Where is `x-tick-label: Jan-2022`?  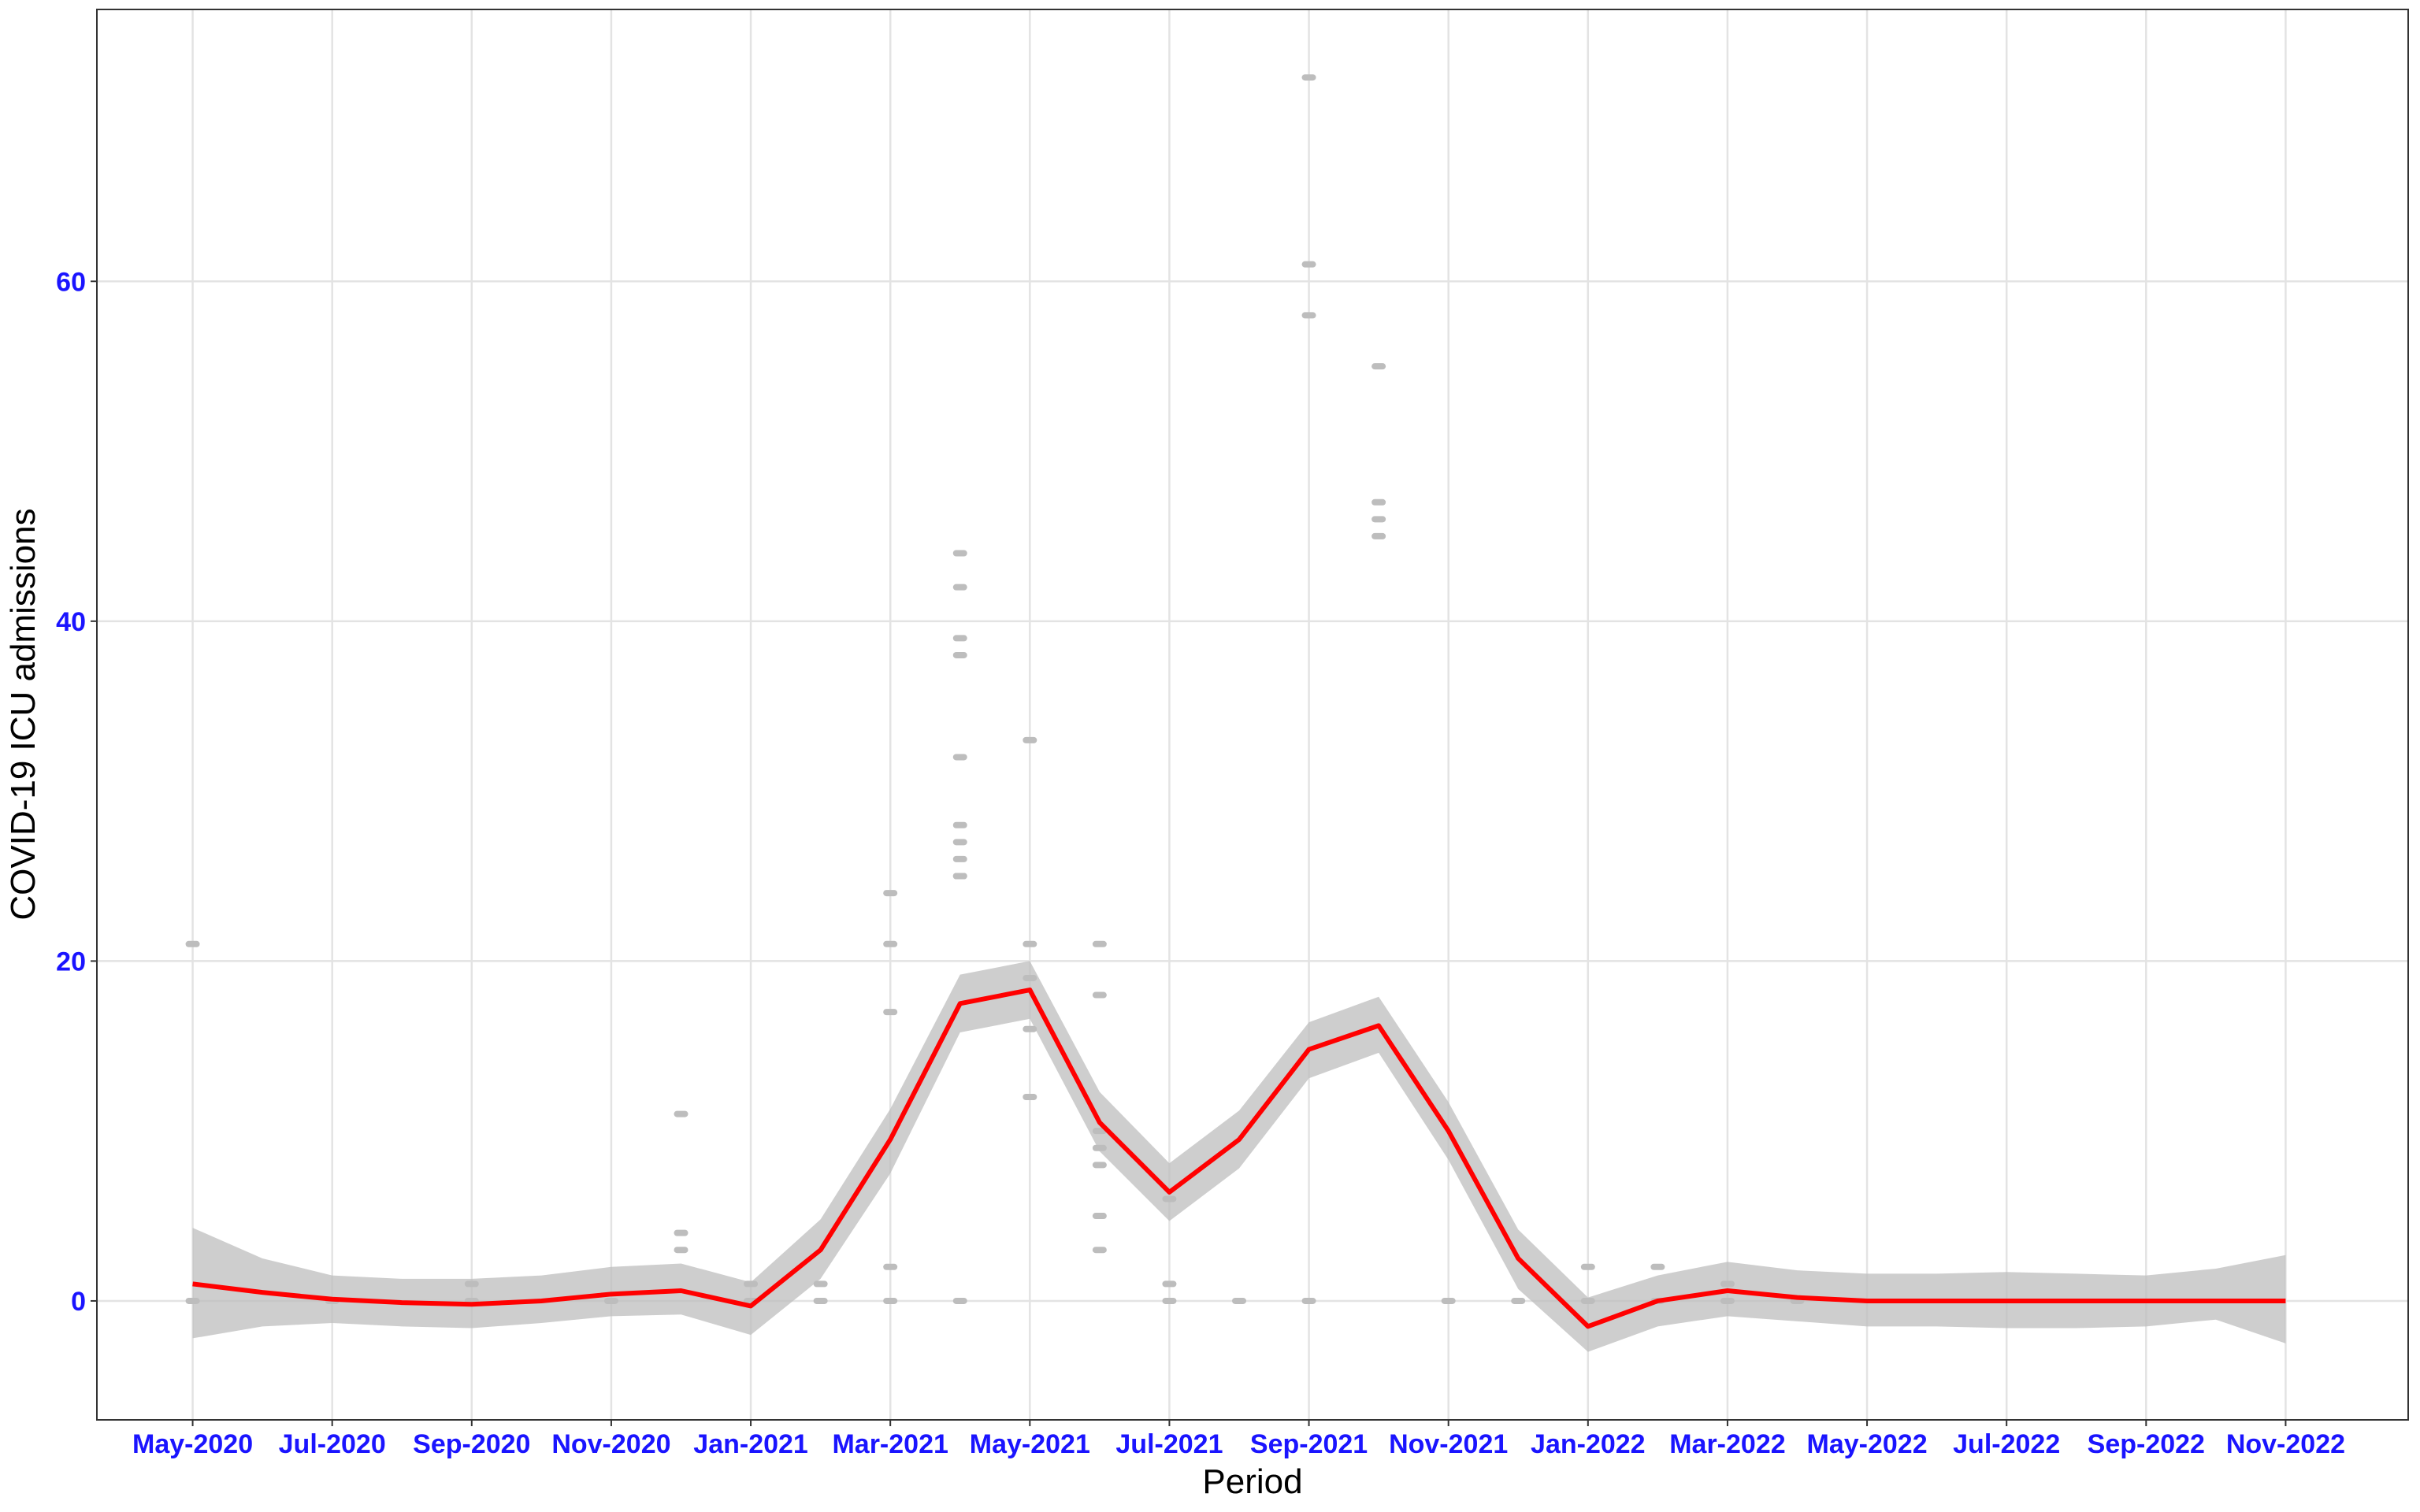 x-tick-label: Jan-2022 is located at coordinates (1588, 1444).